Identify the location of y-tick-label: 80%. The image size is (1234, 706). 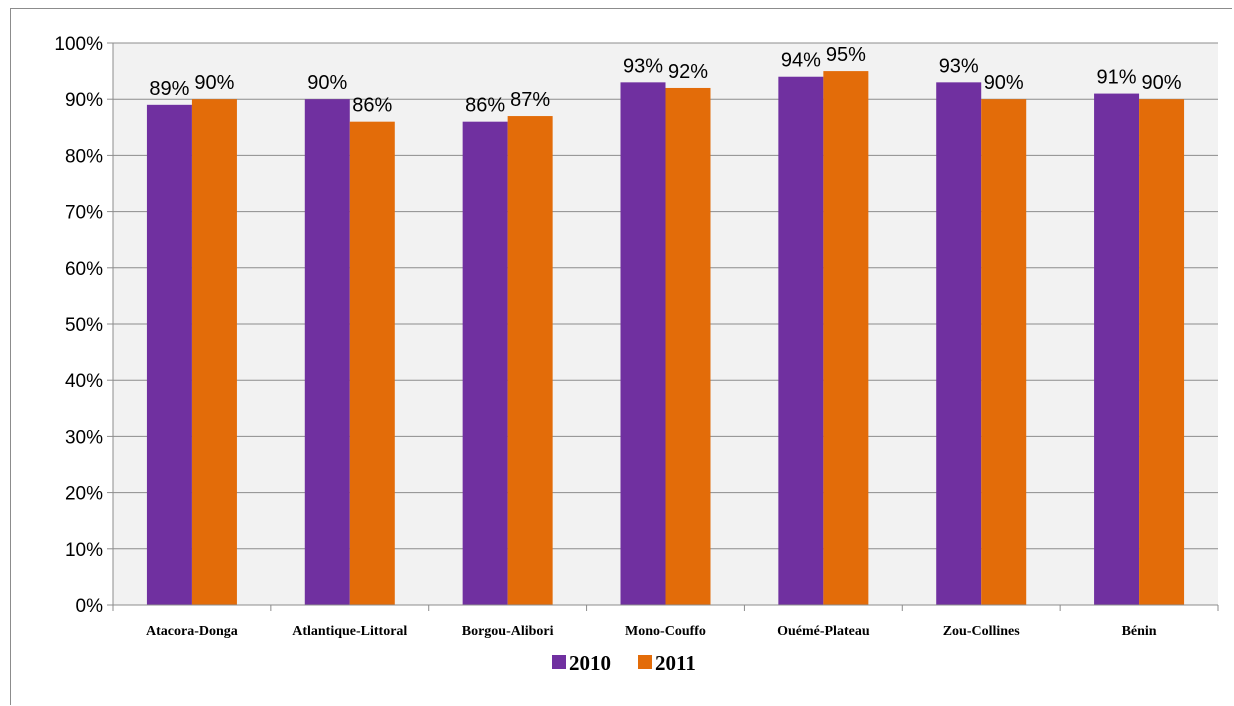
(84, 156).